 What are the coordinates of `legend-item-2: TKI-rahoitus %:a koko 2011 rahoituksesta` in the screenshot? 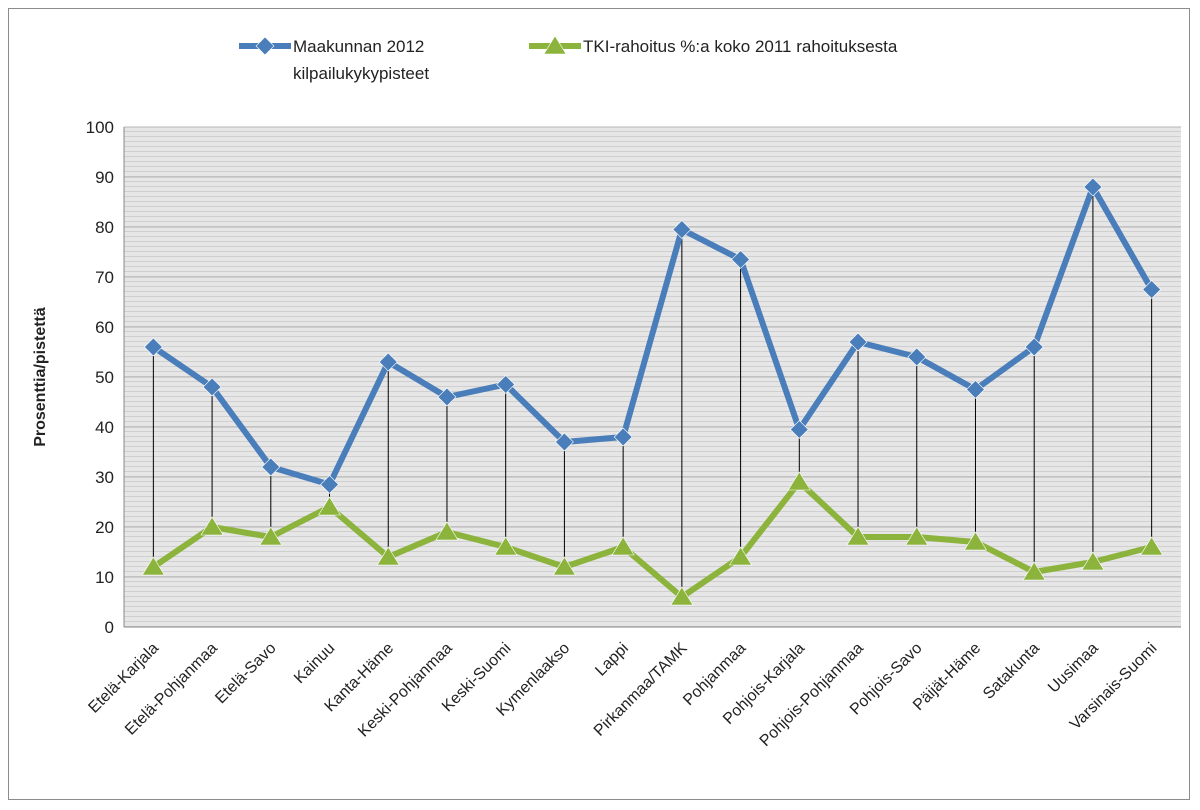 It's located at (713, 45).